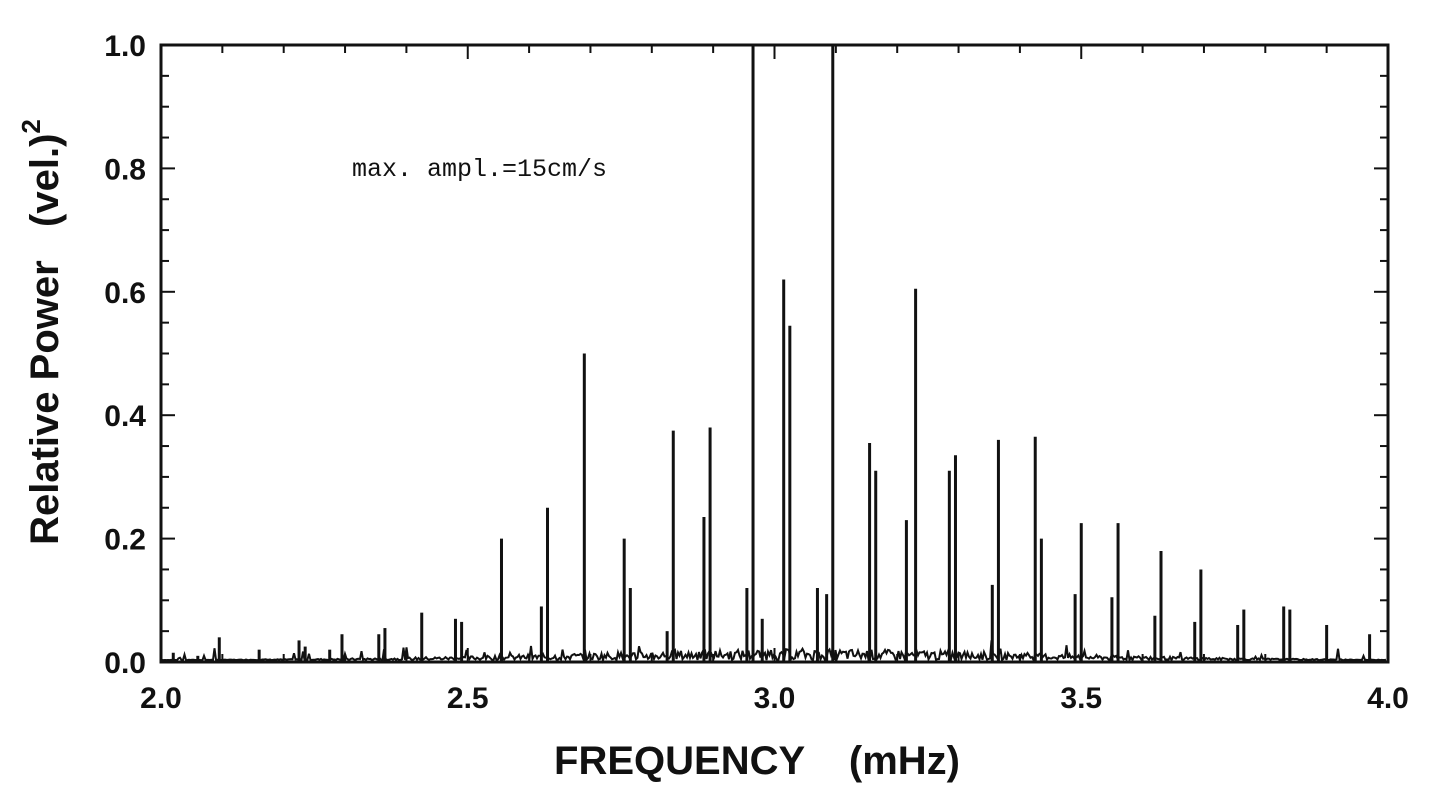  What do you see at coordinates (125, 663) in the screenshot?
I see `y-tick-label: 0.0` at bounding box center [125, 663].